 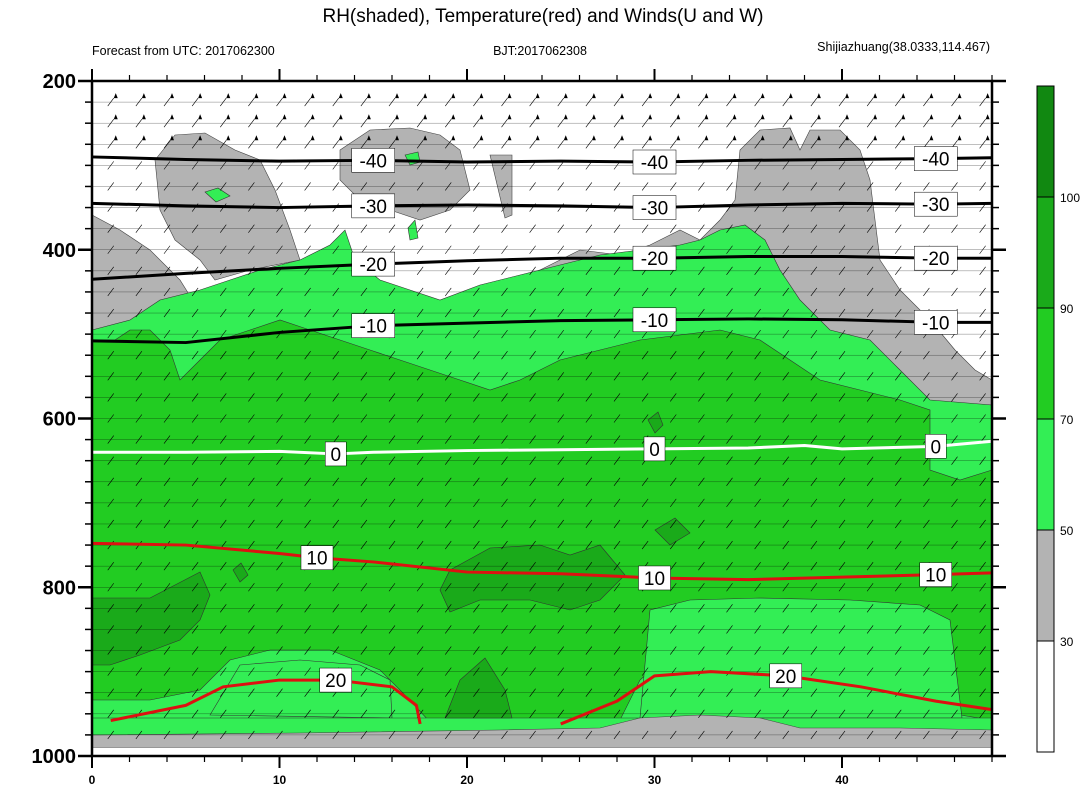 I want to click on temperature-contour-label: -40, so click(x=935, y=160).